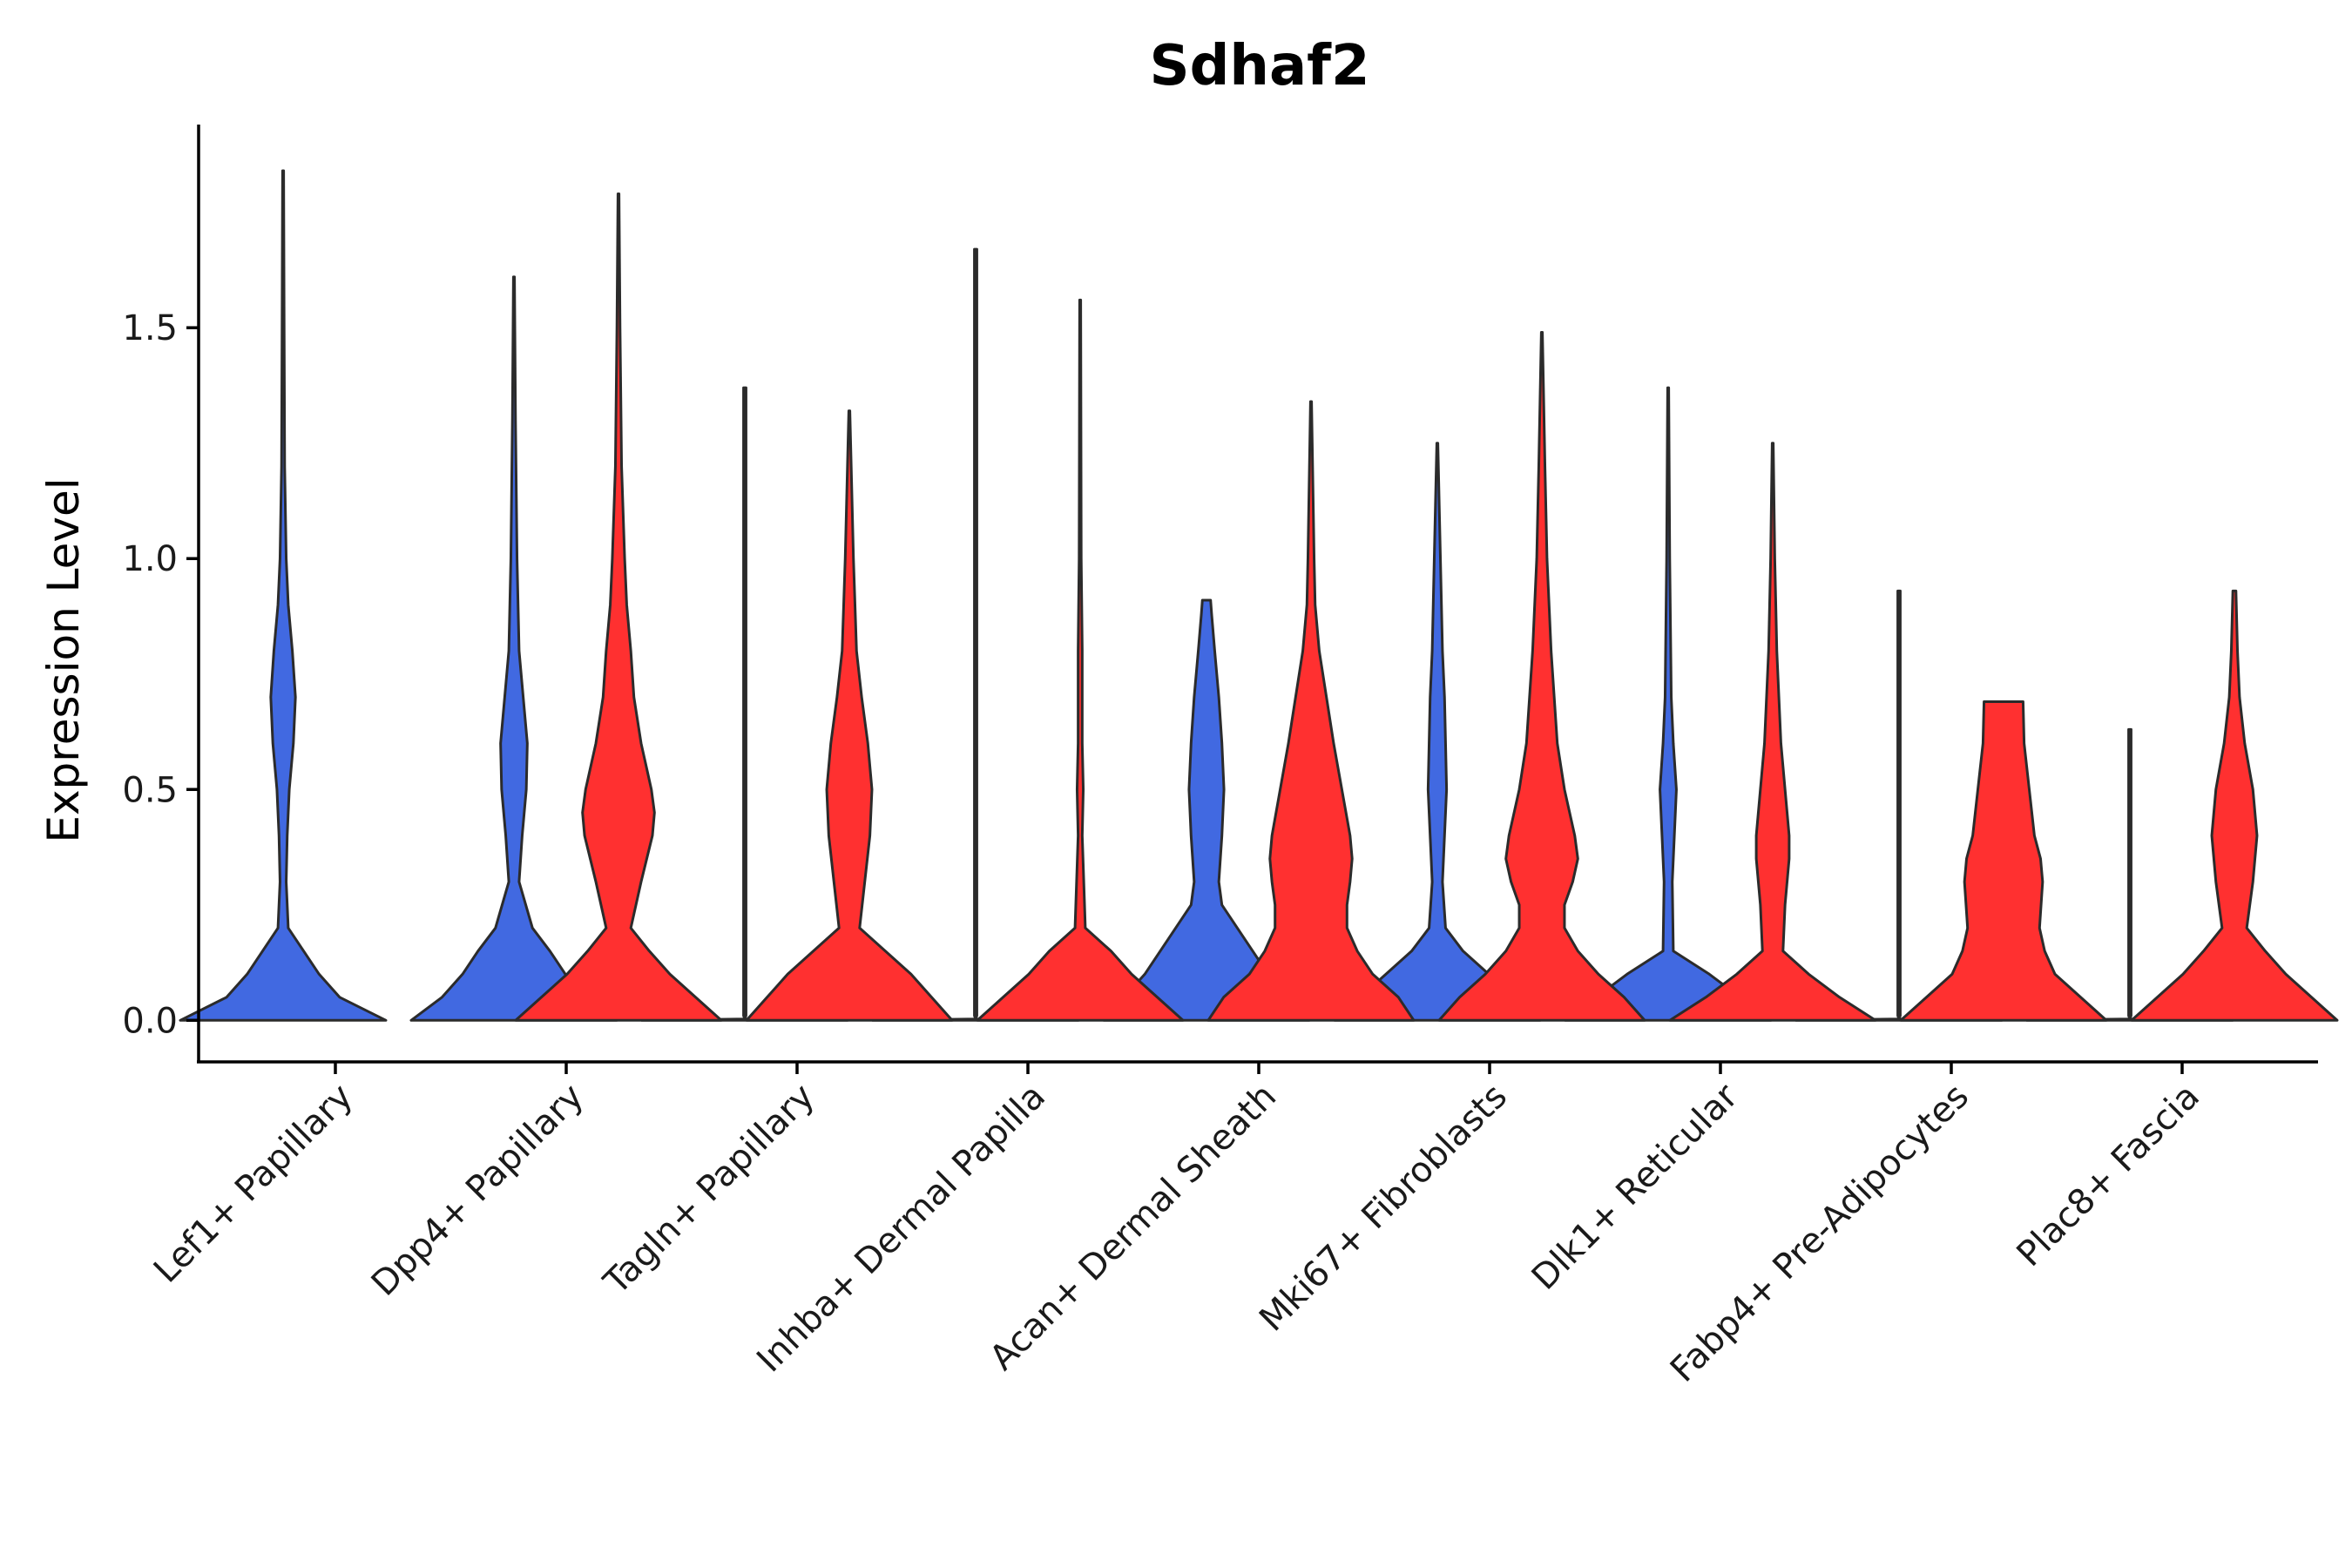 This screenshot has height=1568, width=2352. I want to click on violin-tagln-papillary-blue, so click(744, 704).